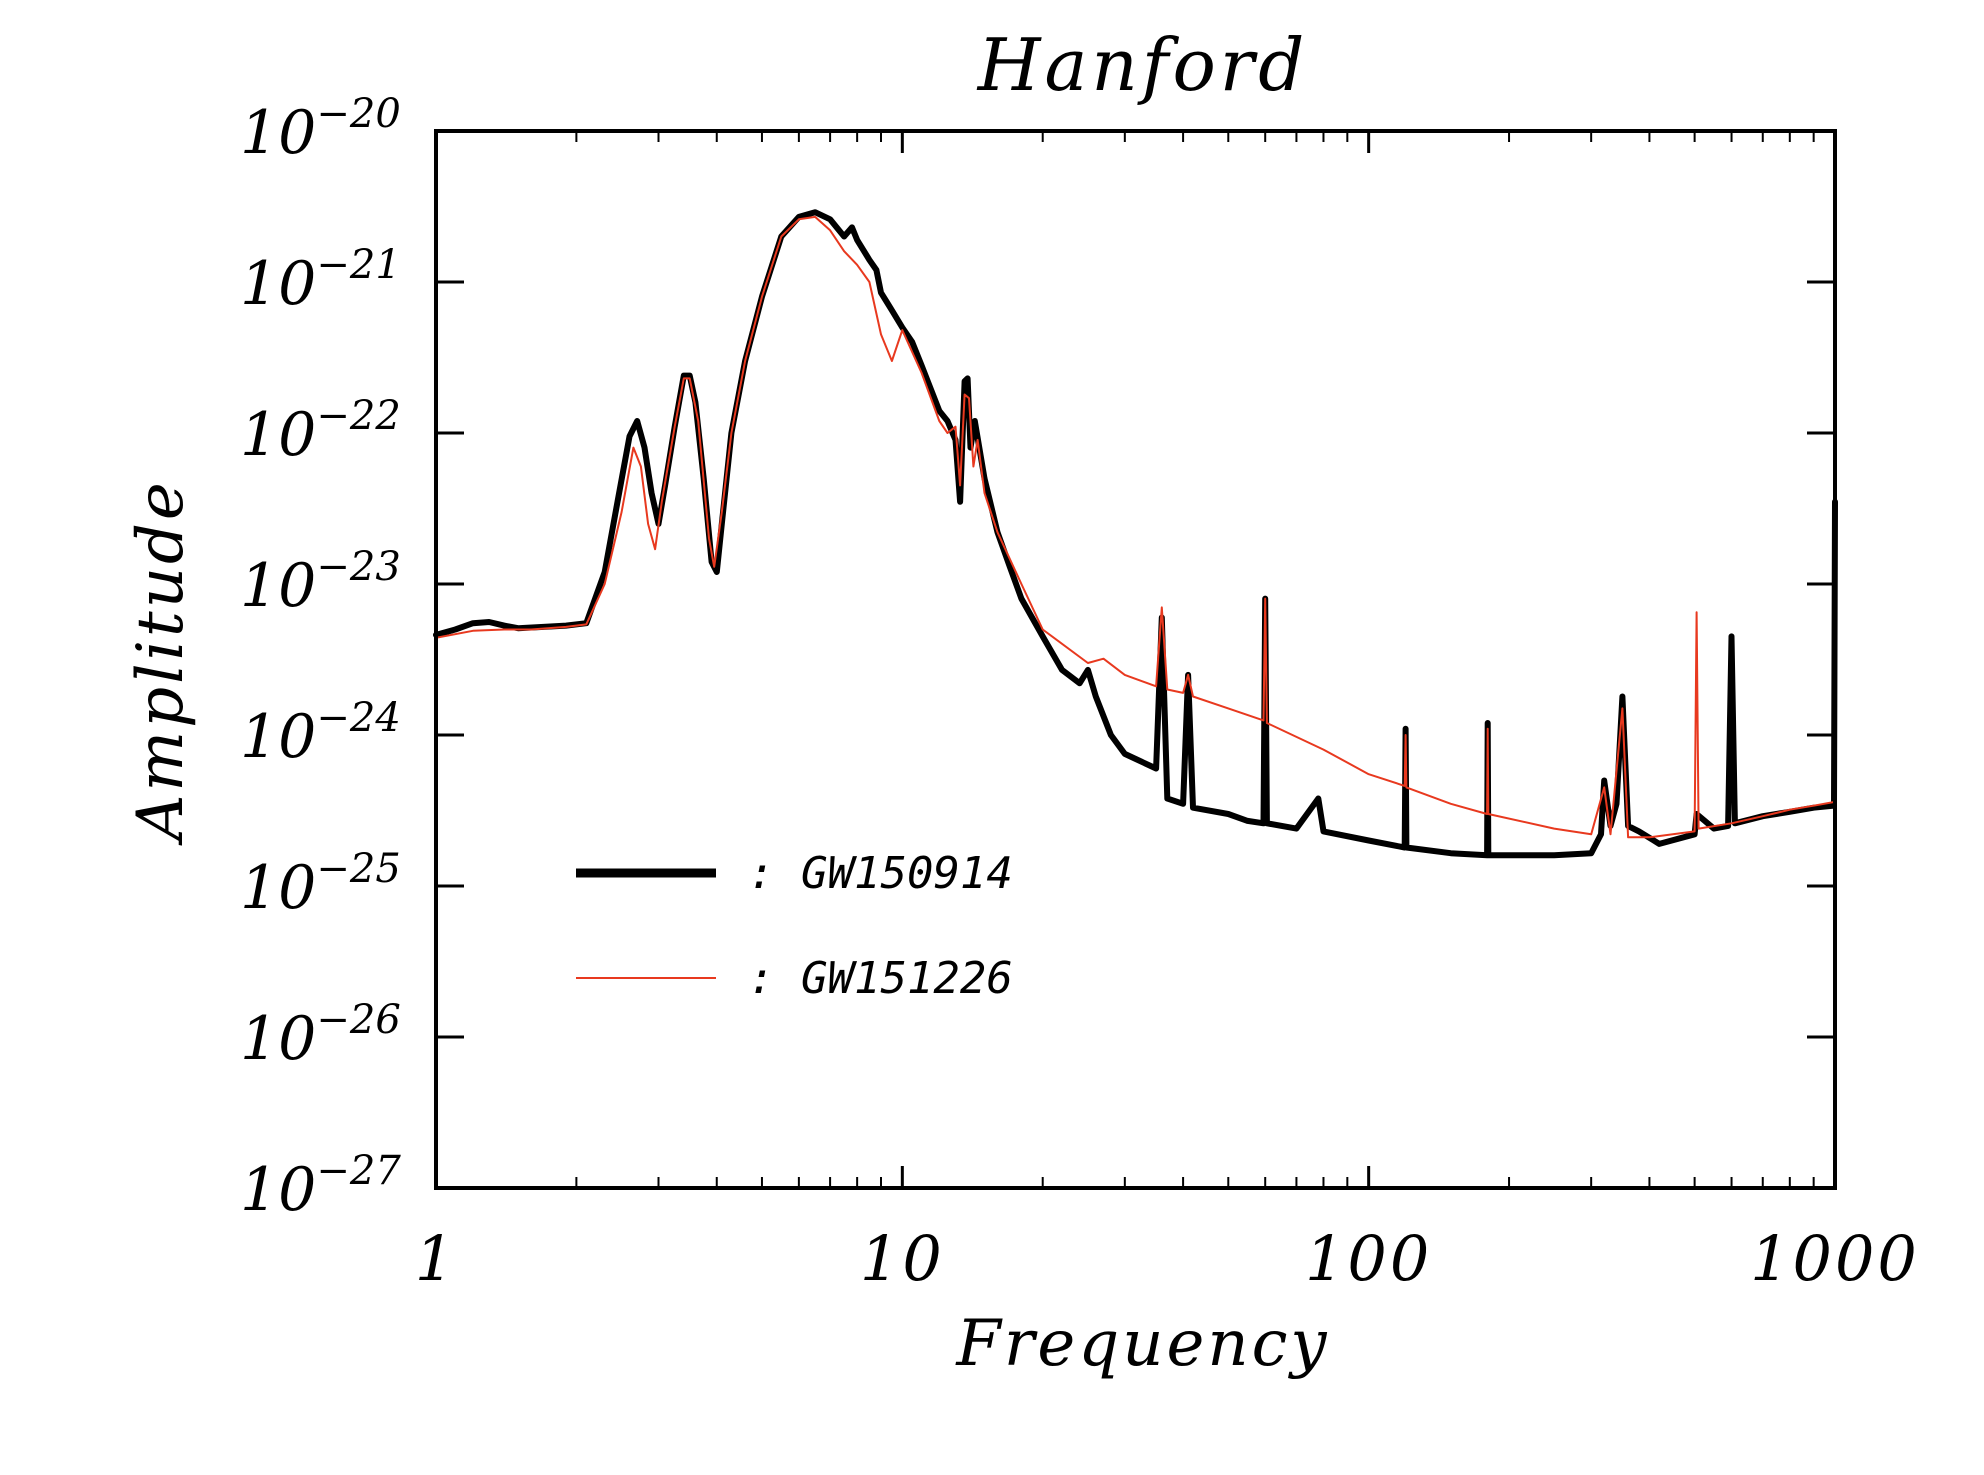 Image resolution: width=1984 pixels, height=1475 pixels. Describe the element at coordinates (320, 884) in the screenshot. I see `y-tick-label: 10−25` at that location.